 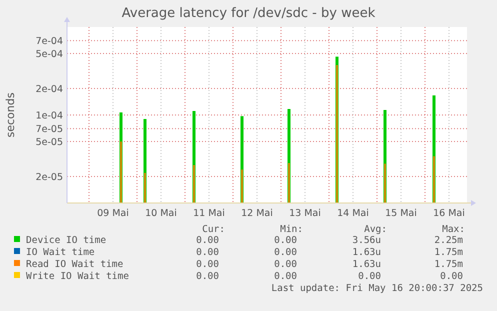 I want to click on x-tick-label: 15 Mai, so click(x=401, y=213).